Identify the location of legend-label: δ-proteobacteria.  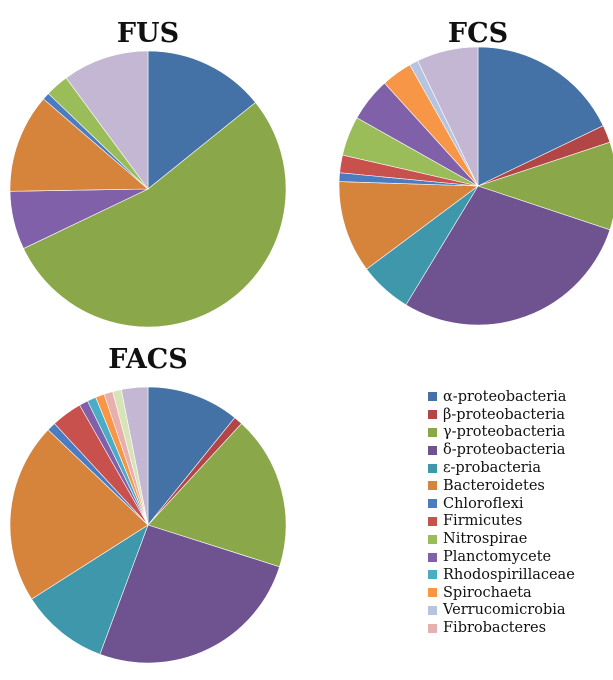
(504, 450).